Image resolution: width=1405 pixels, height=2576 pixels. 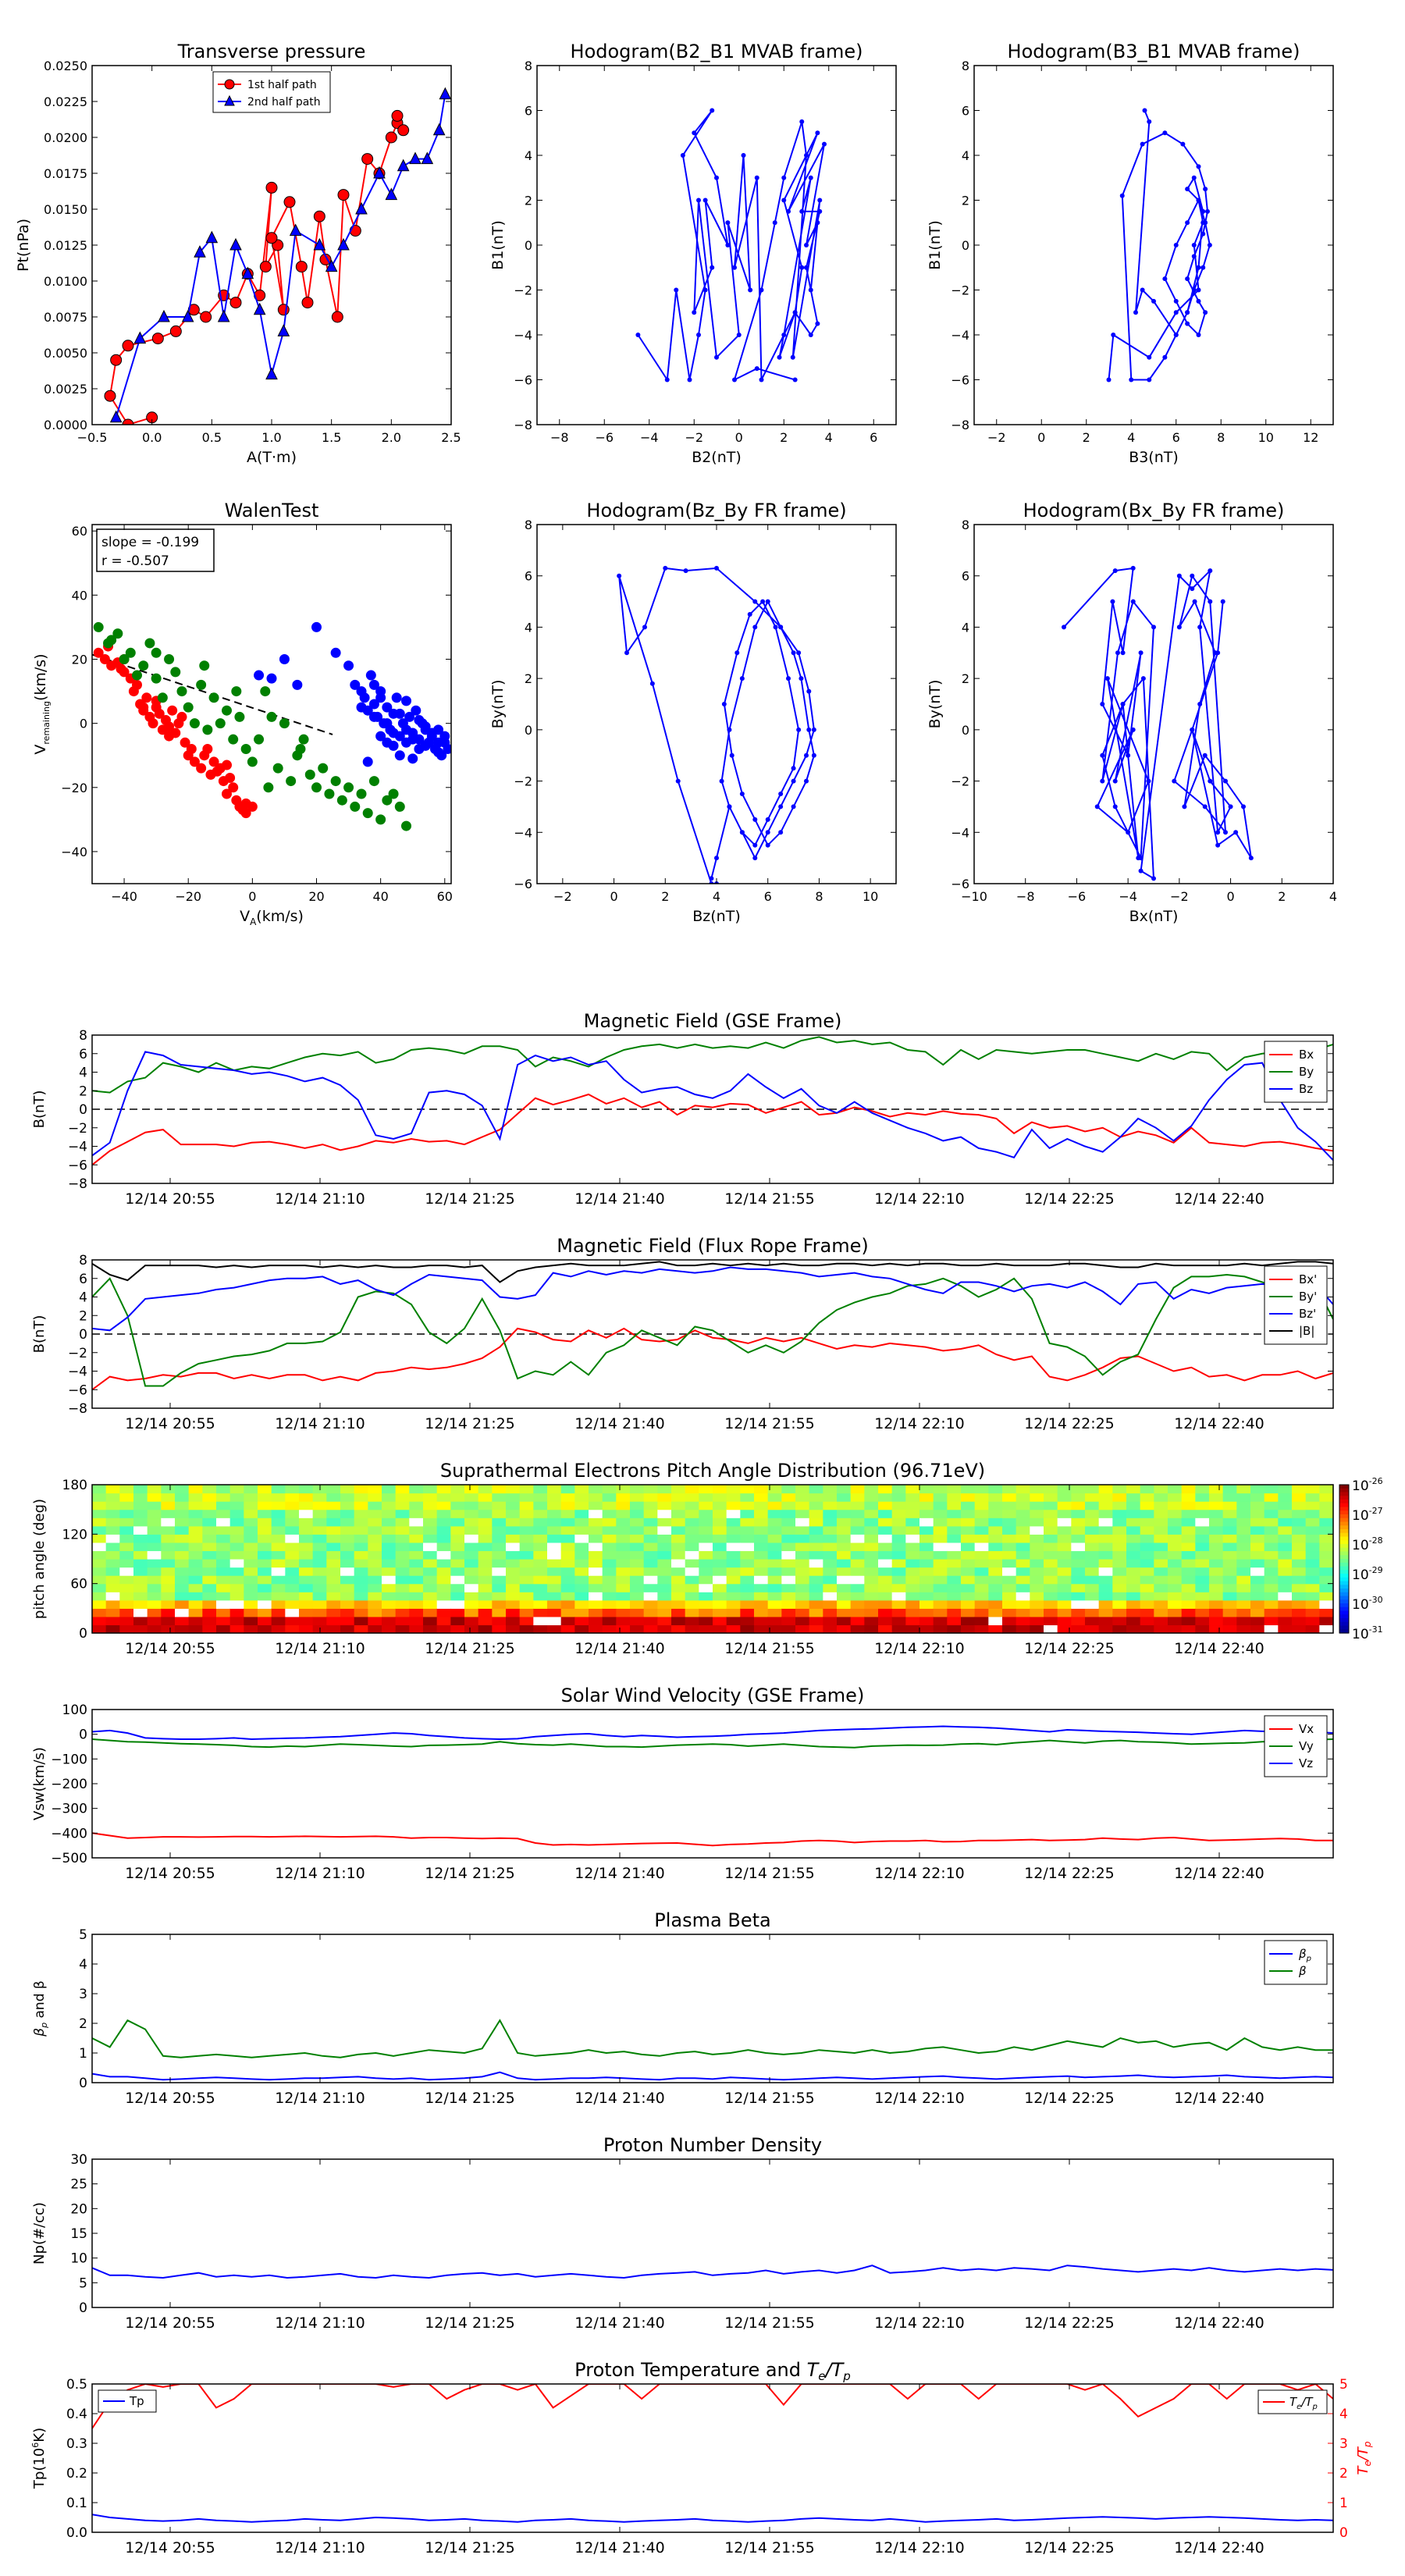 I want to click on hodo4-ytick-label: 6, so click(x=965, y=576).